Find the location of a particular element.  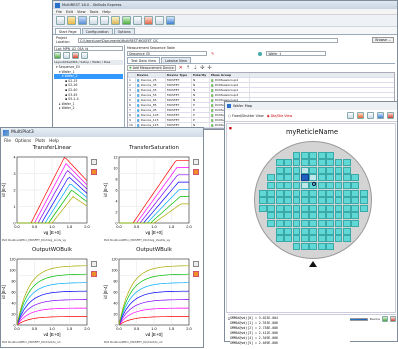

wafer-disc is located at coordinates (313, 200).